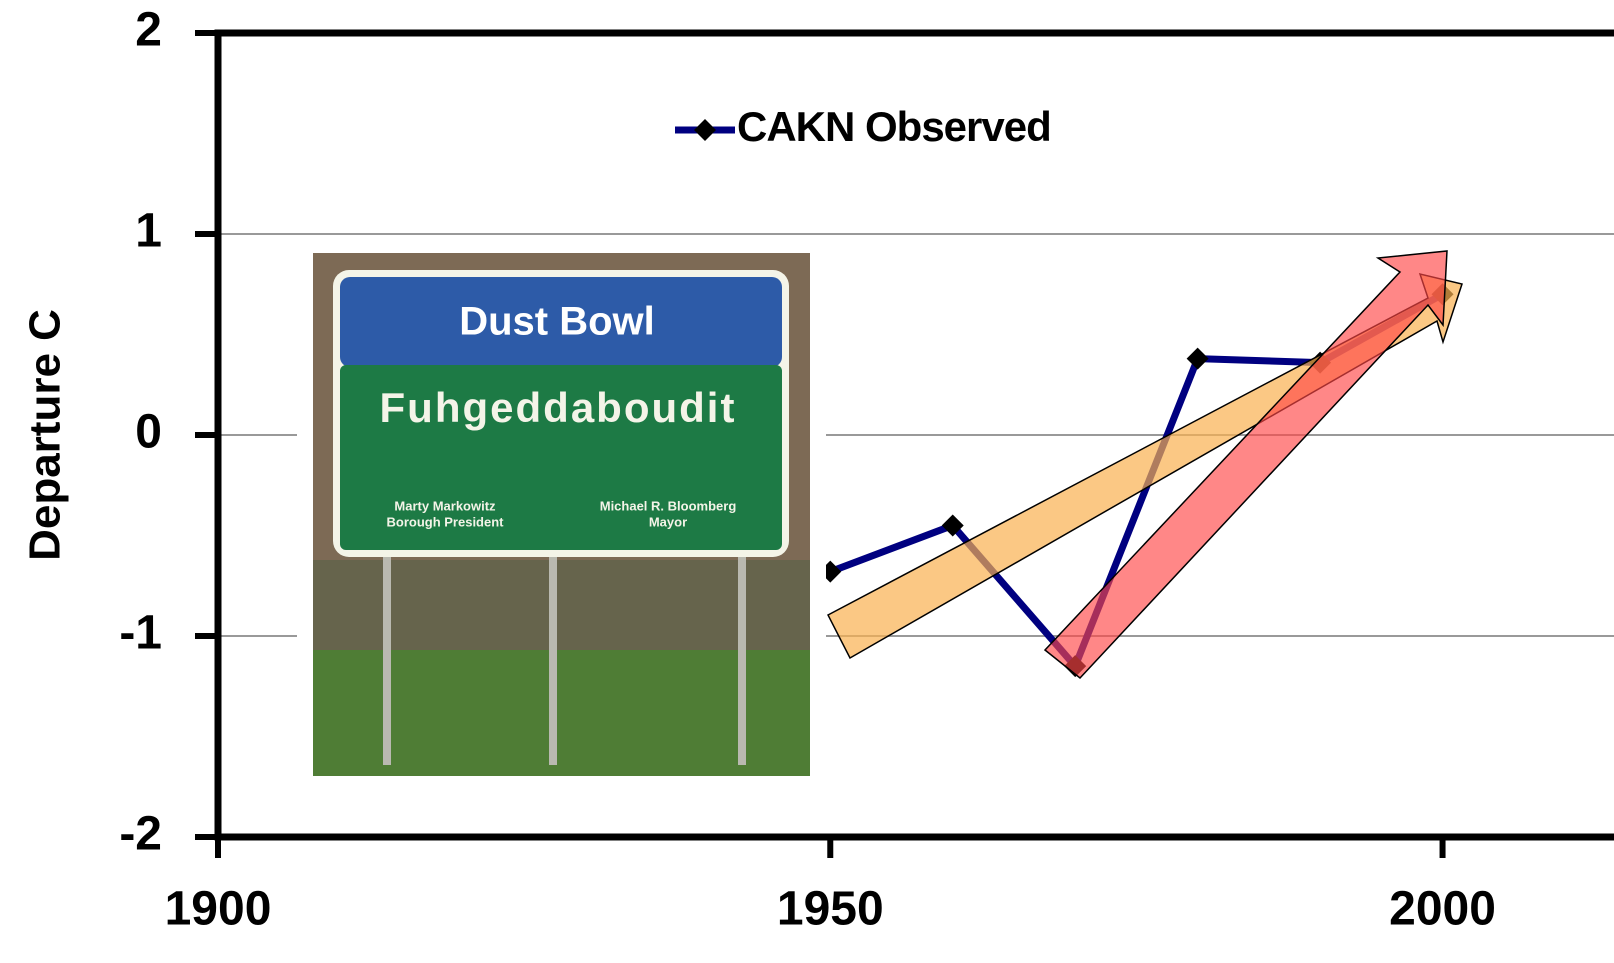  What do you see at coordinates (558, 407) in the screenshot?
I see `sign-subtitle: Fuhgeddaboudit` at bounding box center [558, 407].